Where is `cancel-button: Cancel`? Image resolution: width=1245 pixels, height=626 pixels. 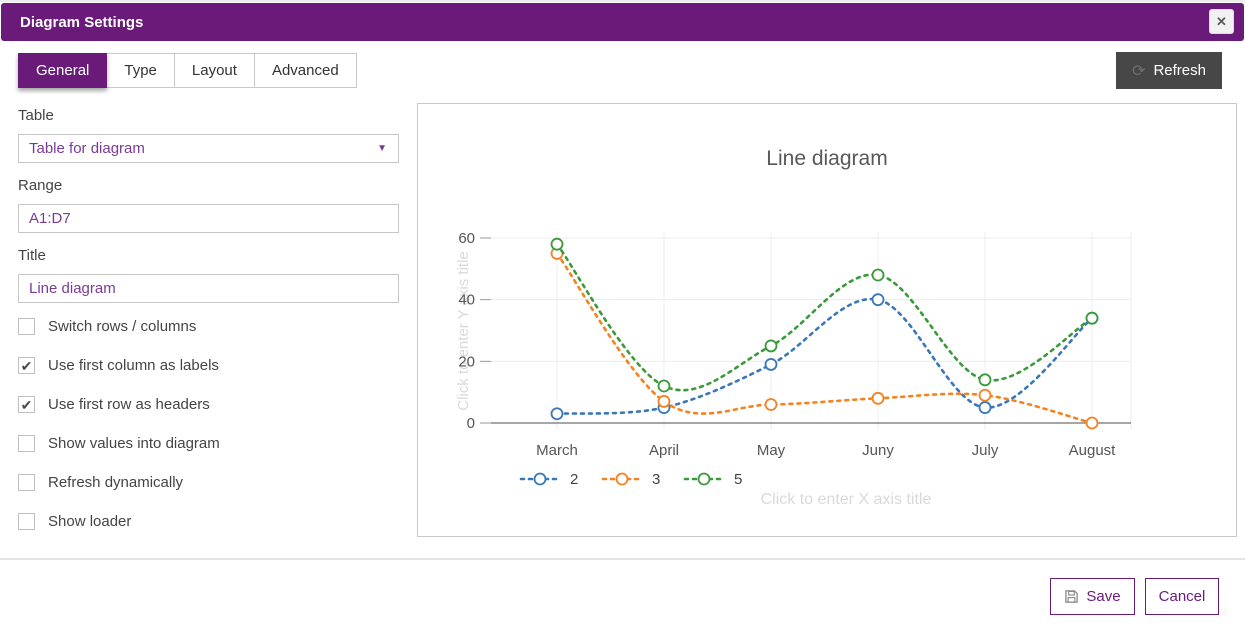
cancel-button: Cancel is located at coordinates (1182, 596).